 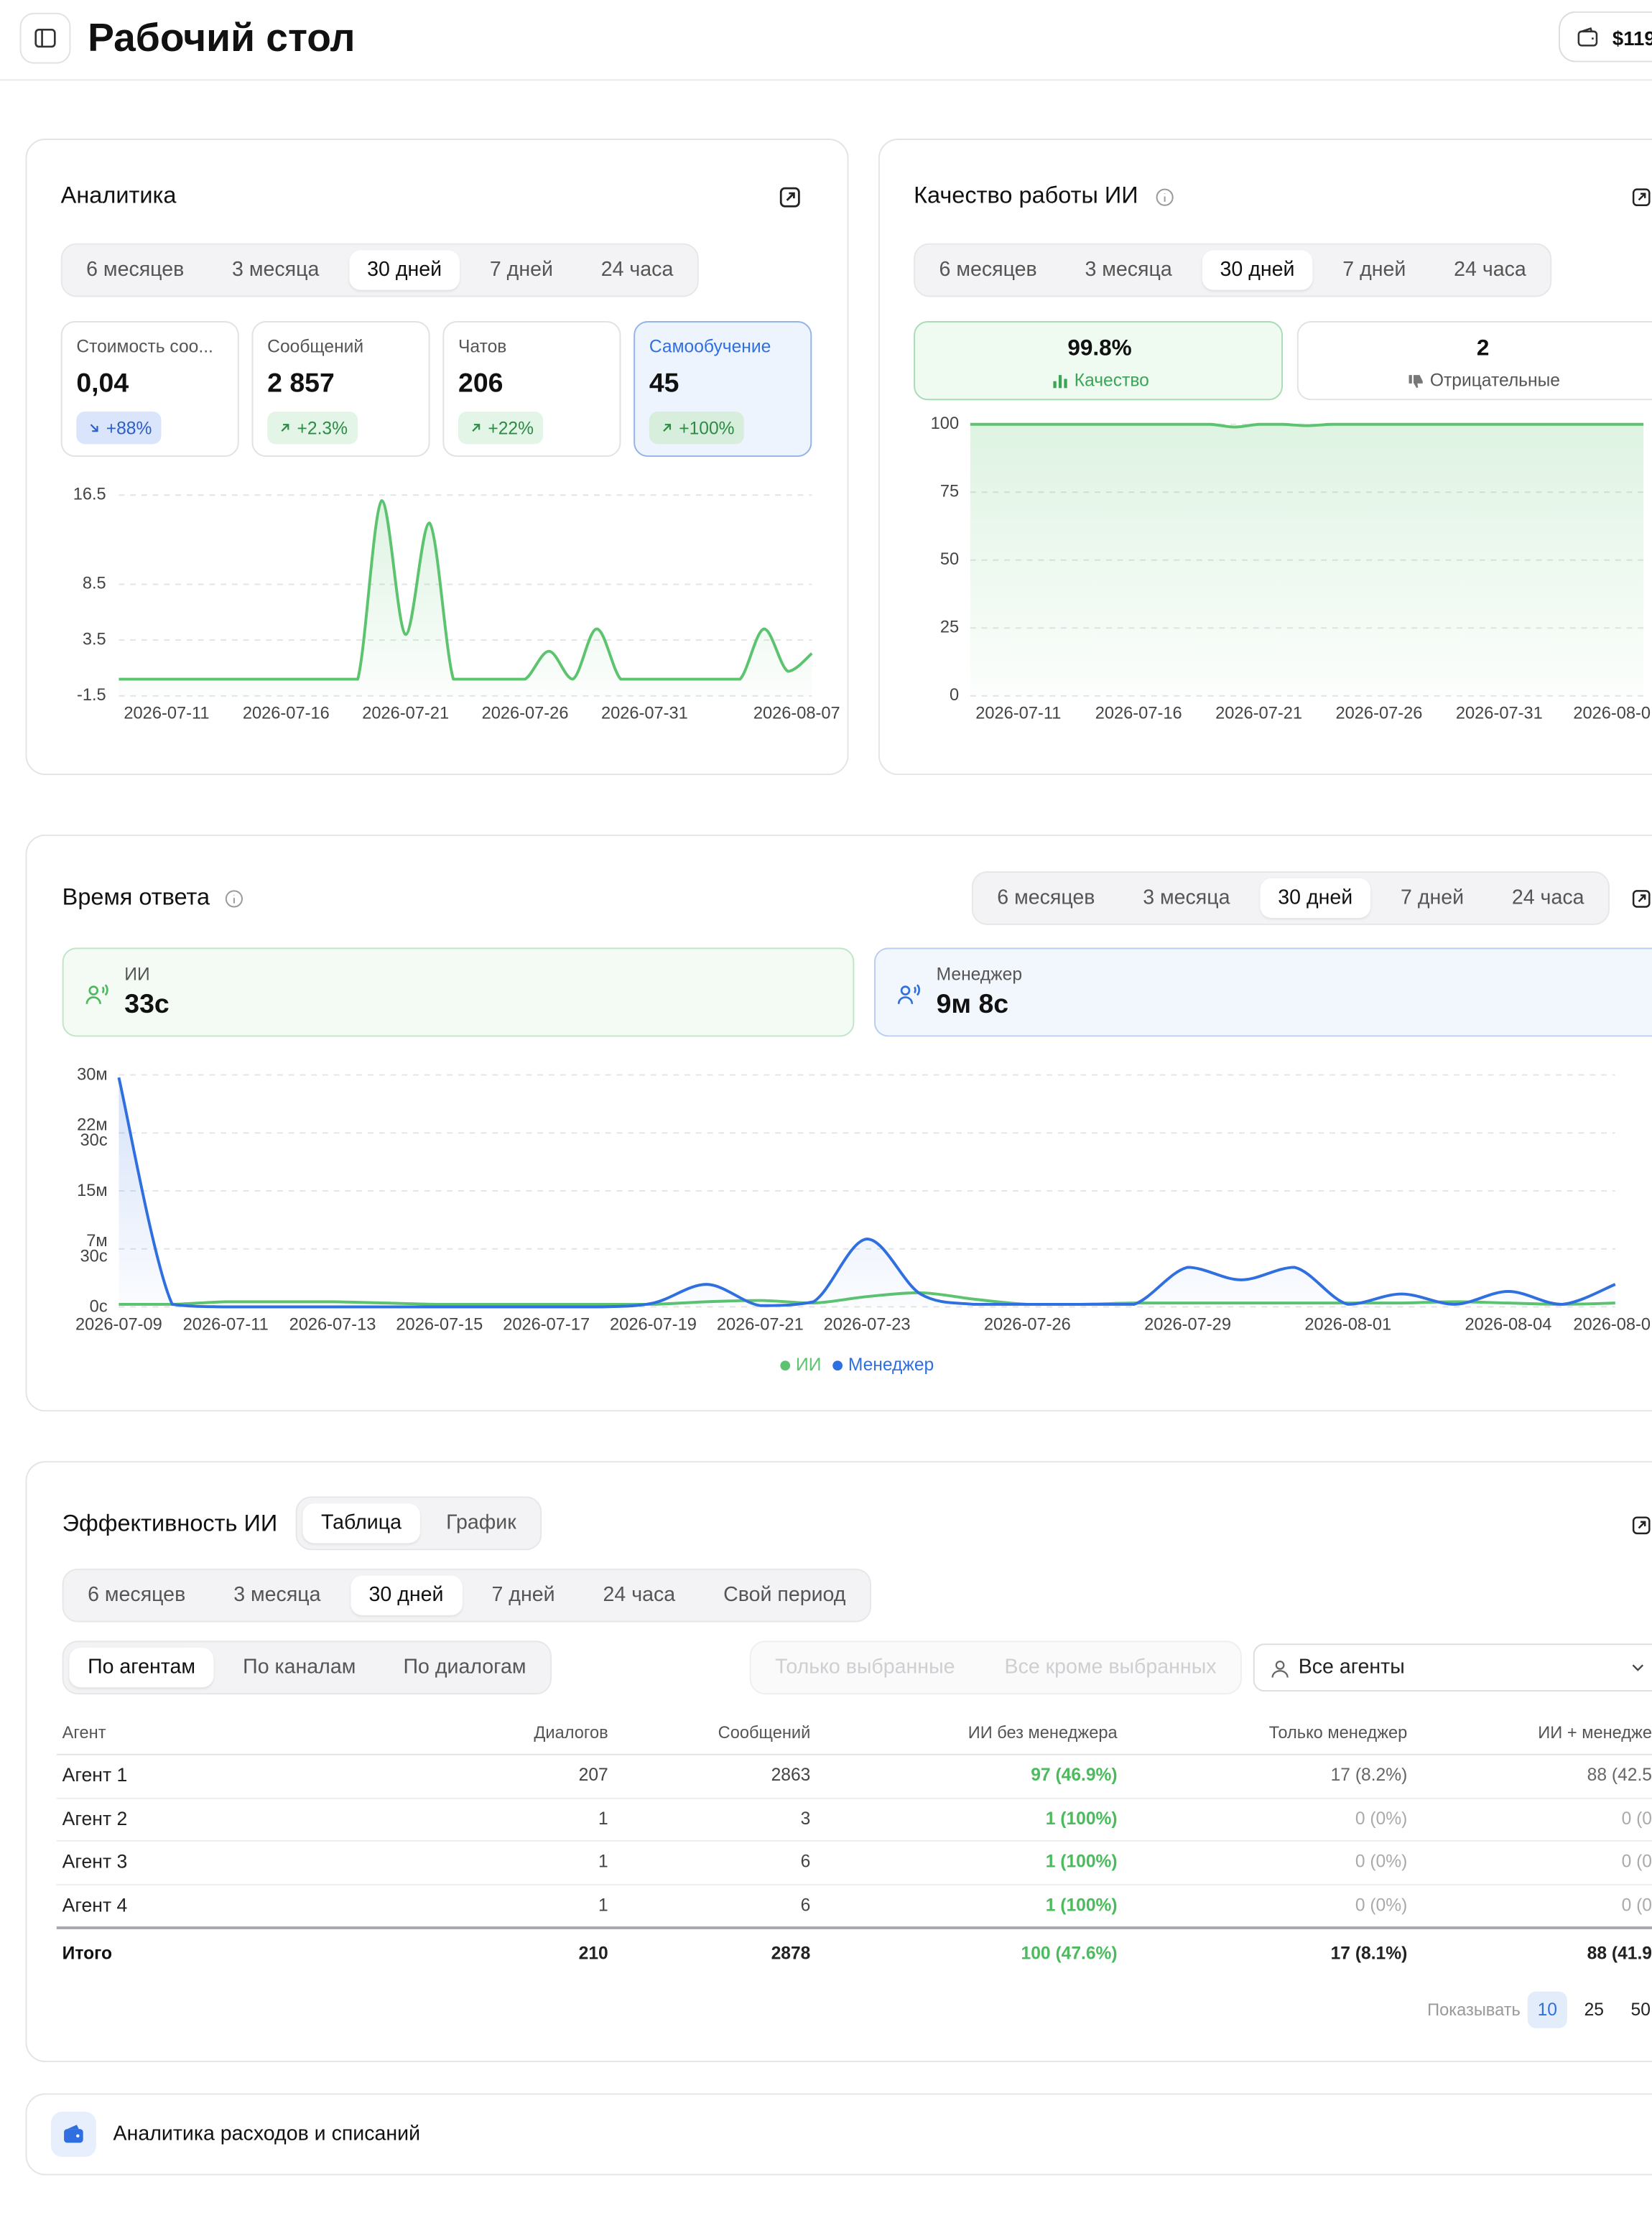 I want to click on segment-option: Таблица, so click(x=361, y=1523).